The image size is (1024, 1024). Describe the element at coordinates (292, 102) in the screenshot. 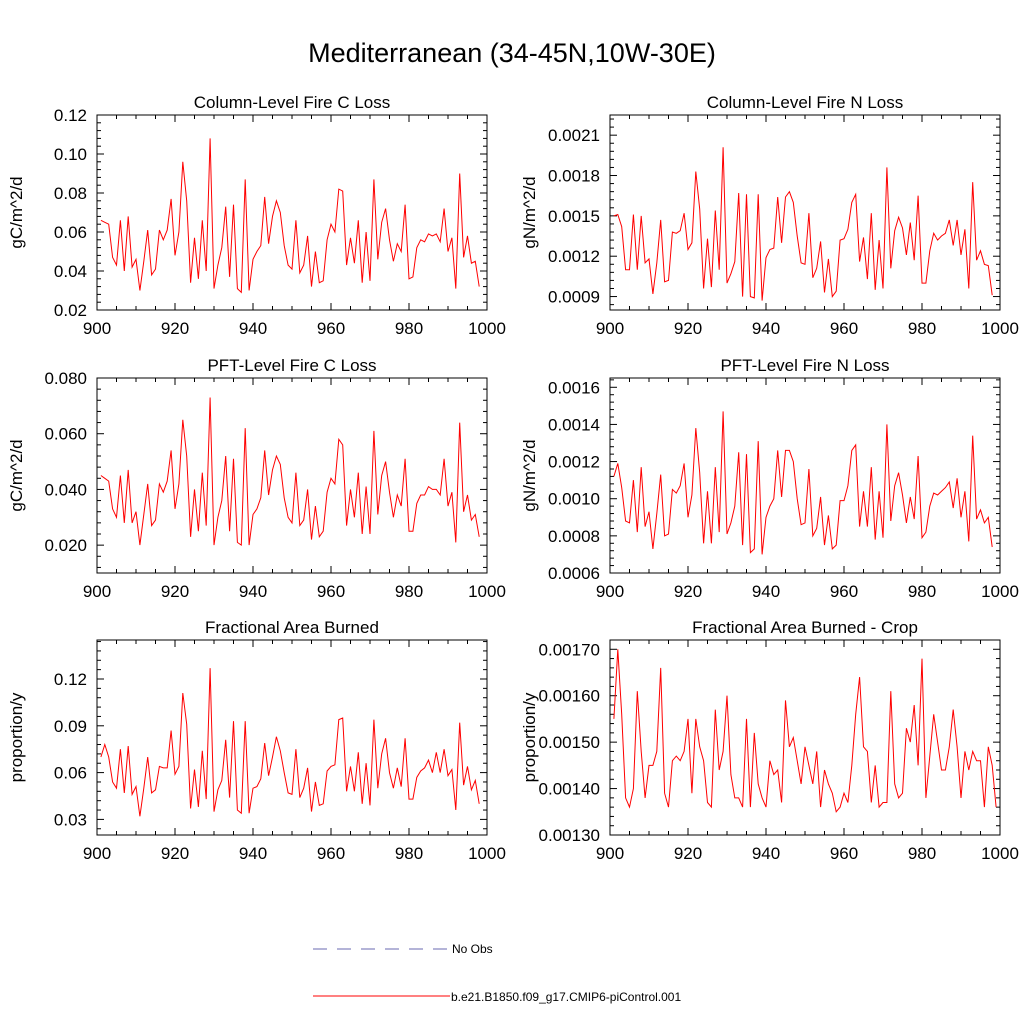

I see `chart-title: Column-Level Fire C Loss` at that location.